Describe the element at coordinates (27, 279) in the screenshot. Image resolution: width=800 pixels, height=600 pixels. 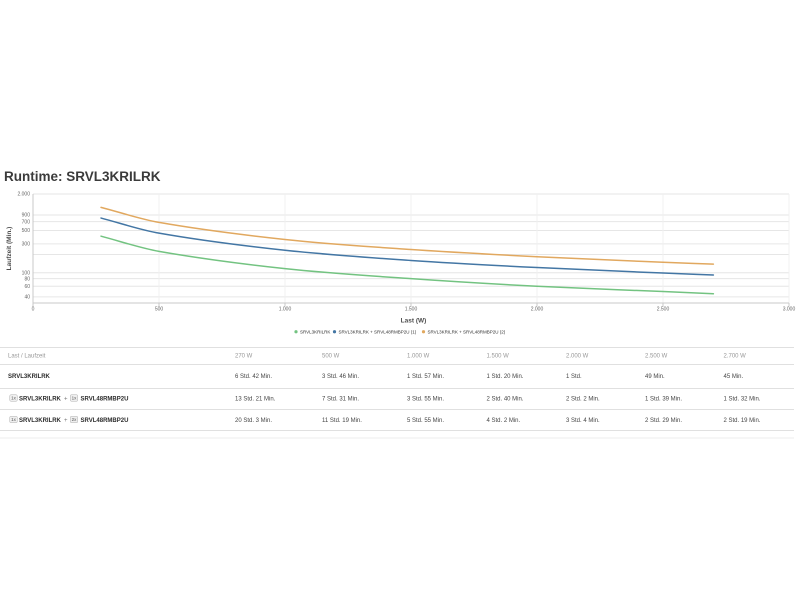
I see `svg-text: 80` at that location.